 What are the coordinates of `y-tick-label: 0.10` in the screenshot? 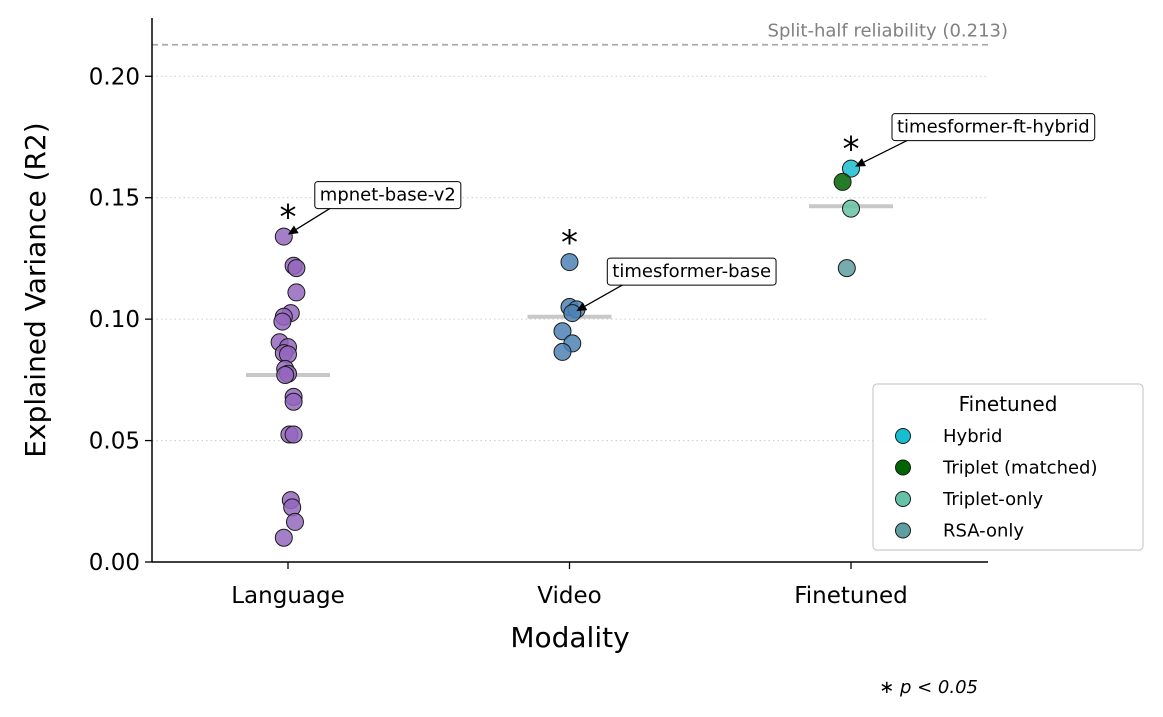 It's located at (114, 320).